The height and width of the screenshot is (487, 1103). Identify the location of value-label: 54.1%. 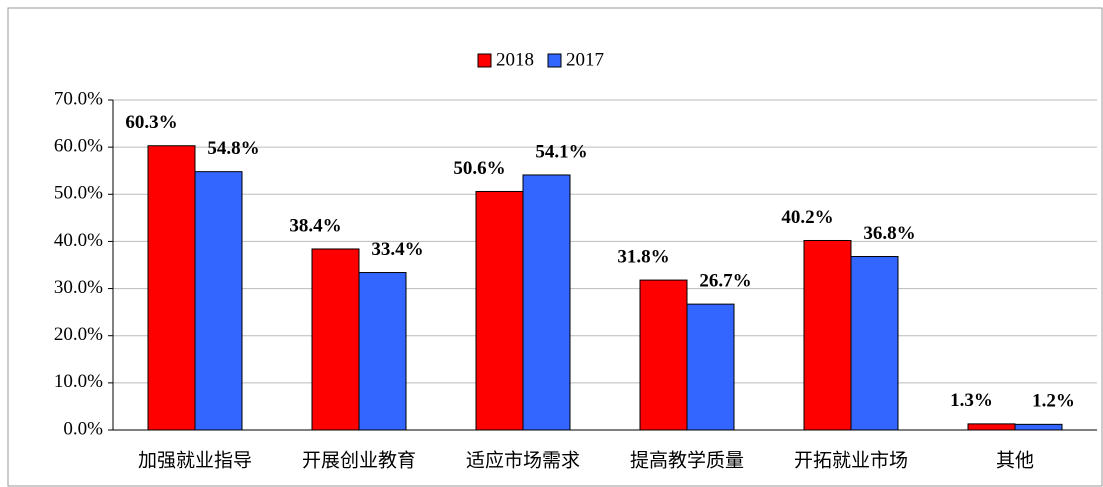
(561, 151).